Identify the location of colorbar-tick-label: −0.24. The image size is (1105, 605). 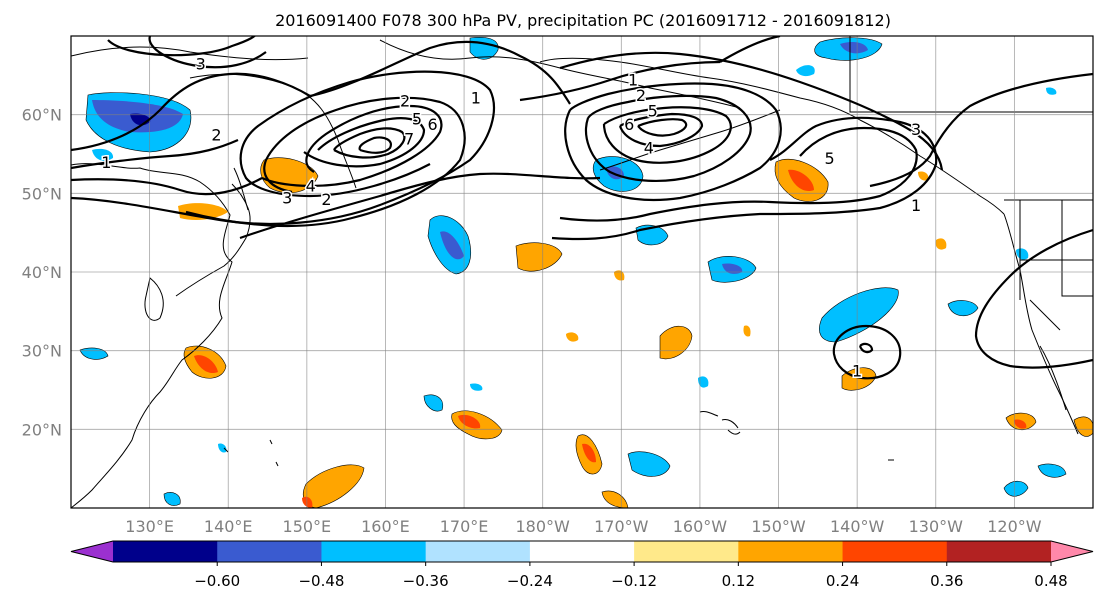
(530, 581).